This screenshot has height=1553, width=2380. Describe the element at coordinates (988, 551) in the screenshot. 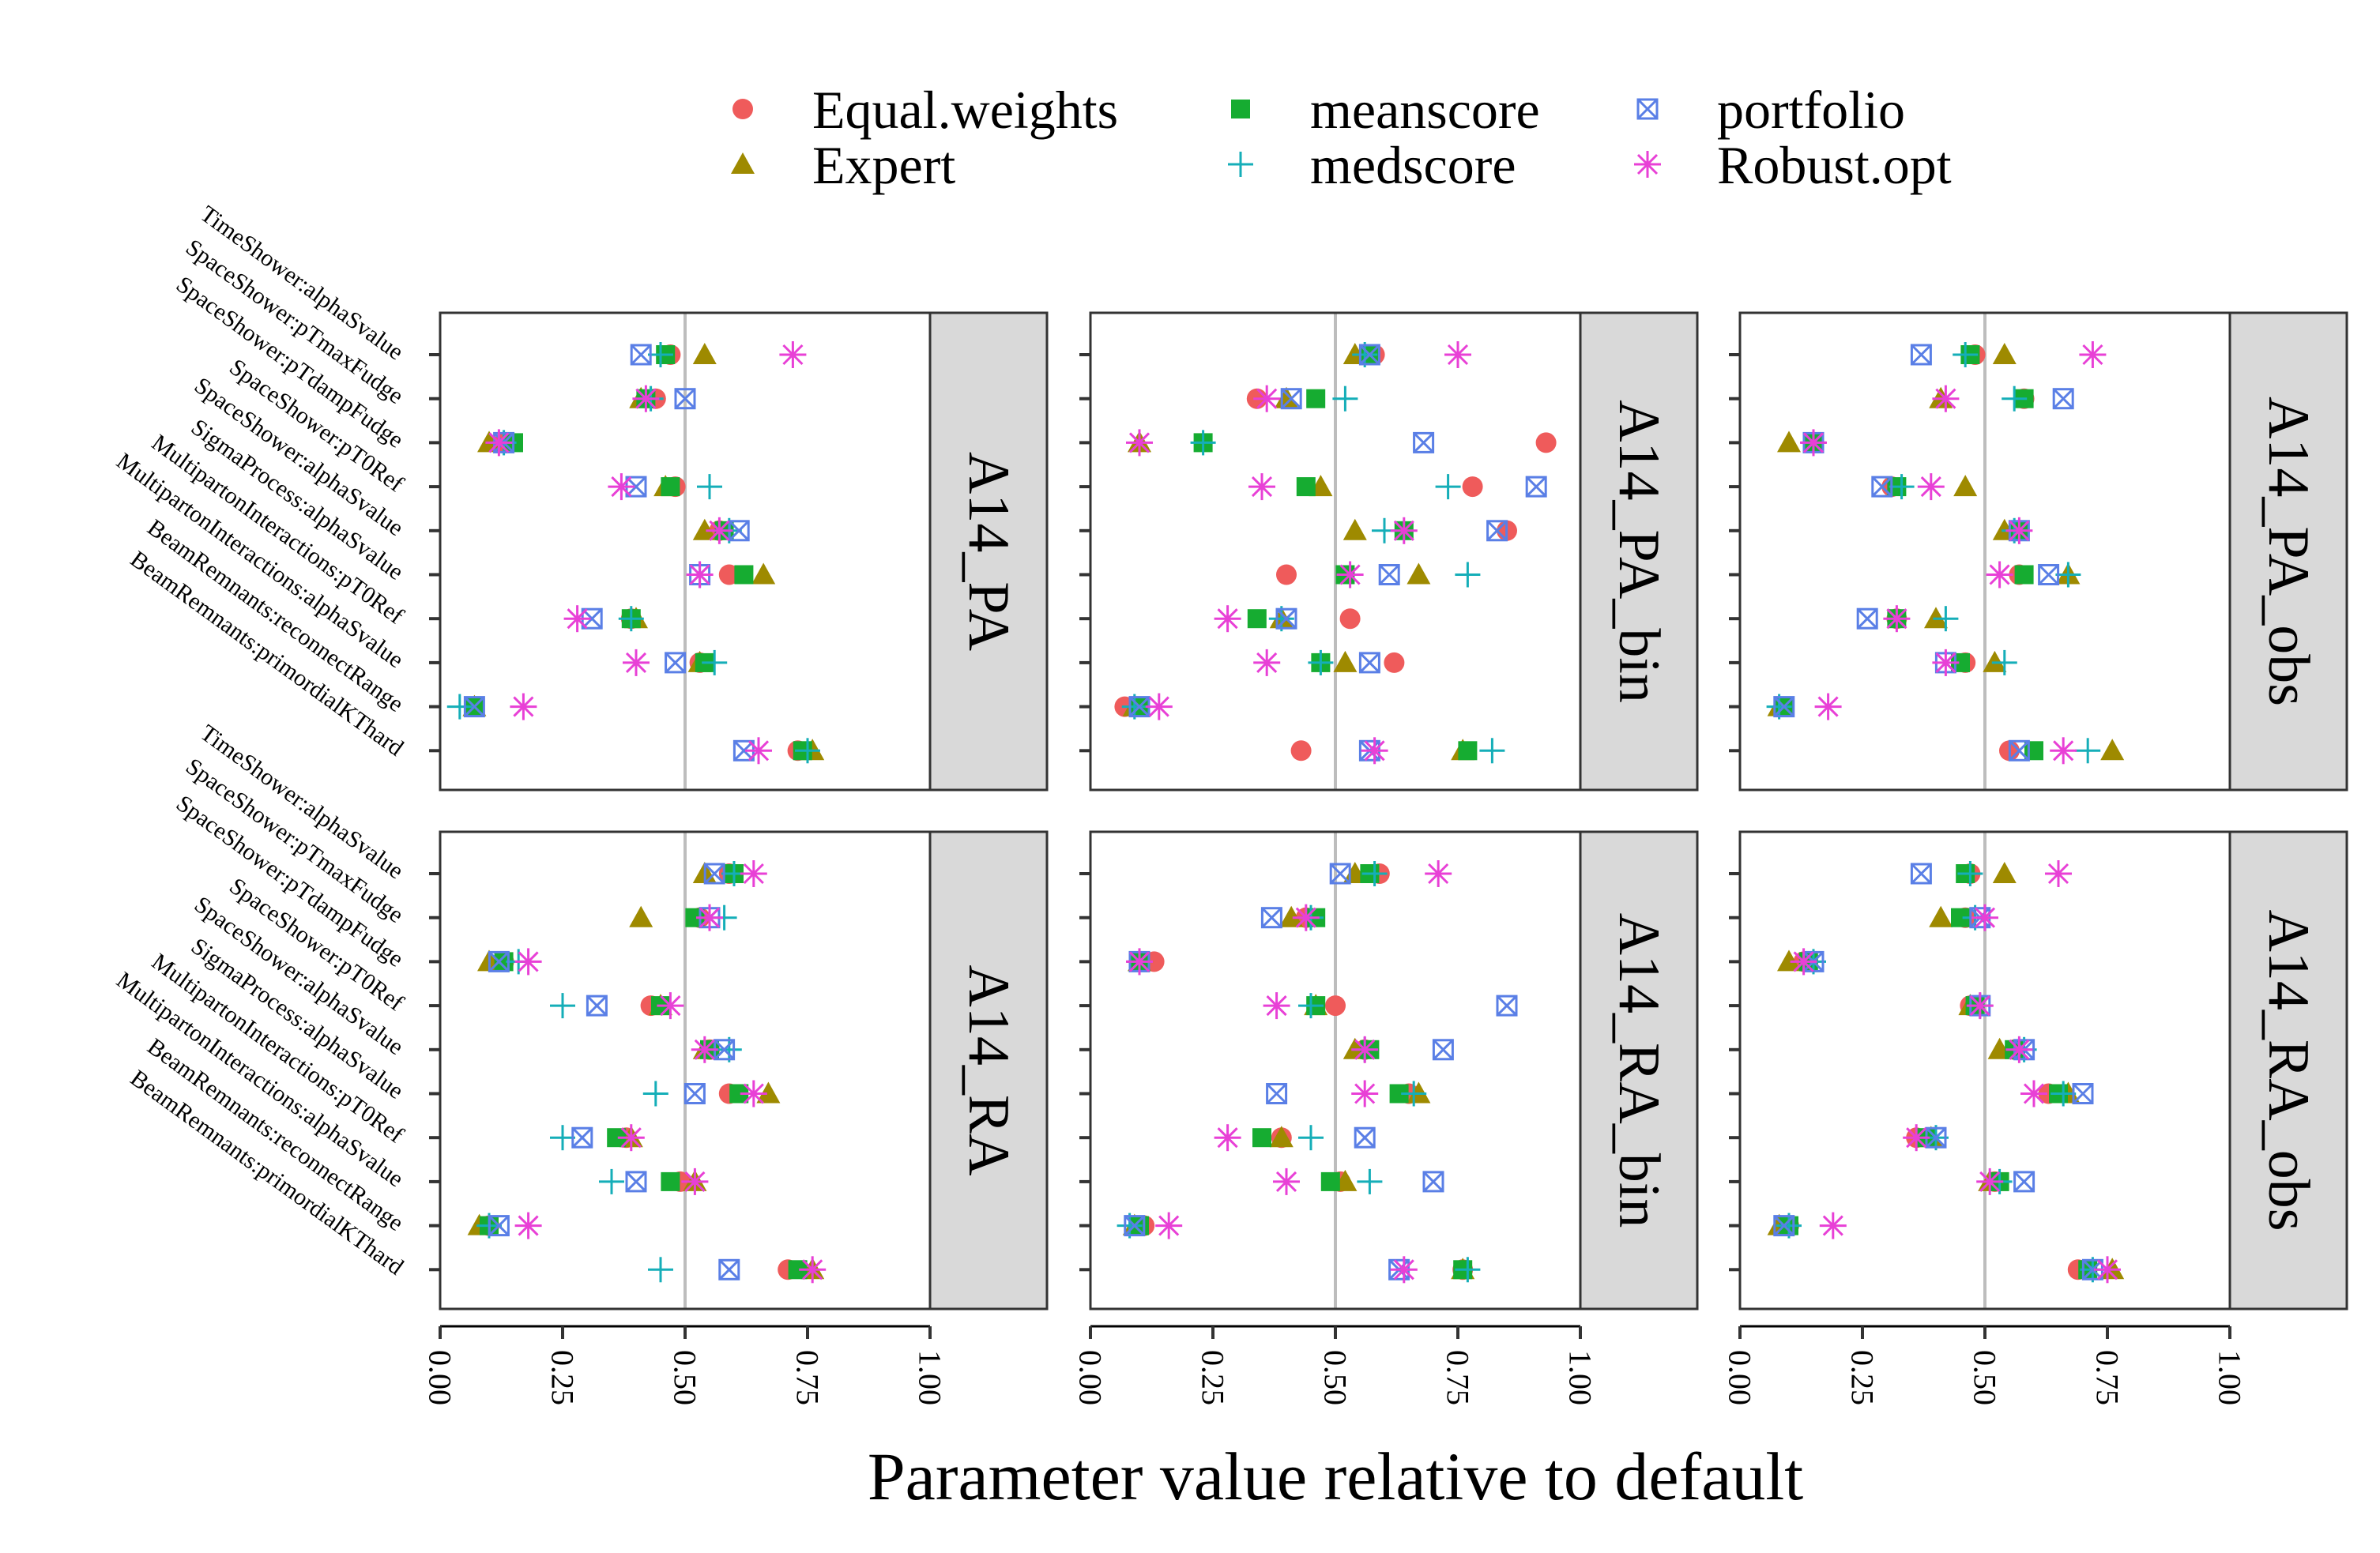

I see `facet-label: A14_PA` at that location.